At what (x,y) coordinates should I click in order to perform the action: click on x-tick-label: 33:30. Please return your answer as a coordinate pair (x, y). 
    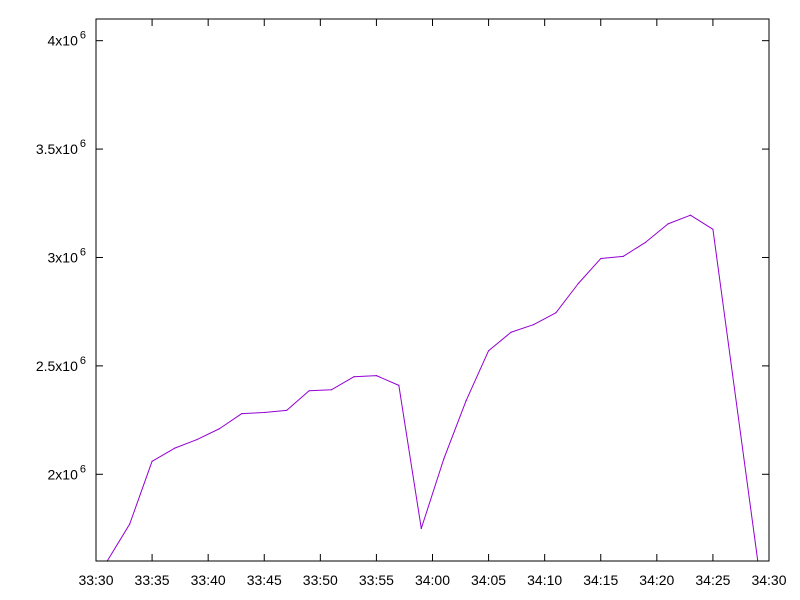
    Looking at the image, I should click on (95, 580).